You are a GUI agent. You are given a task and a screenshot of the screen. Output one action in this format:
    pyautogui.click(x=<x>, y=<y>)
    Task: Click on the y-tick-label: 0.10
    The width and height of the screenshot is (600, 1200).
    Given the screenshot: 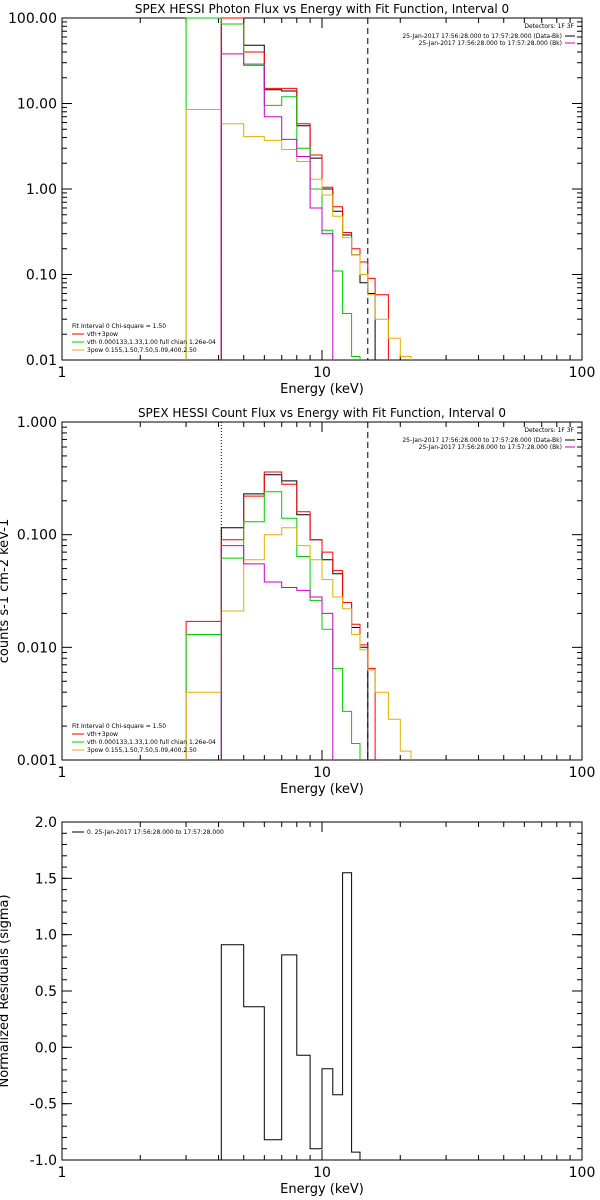 What is the action you would take?
    pyautogui.click(x=41, y=276)
    